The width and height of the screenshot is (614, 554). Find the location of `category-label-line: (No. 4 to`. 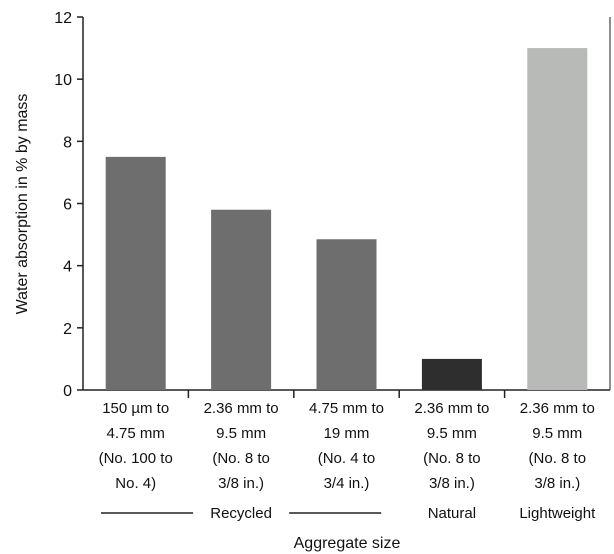

category-label-line: (No. 4 to is located at coordinates (347, 458).